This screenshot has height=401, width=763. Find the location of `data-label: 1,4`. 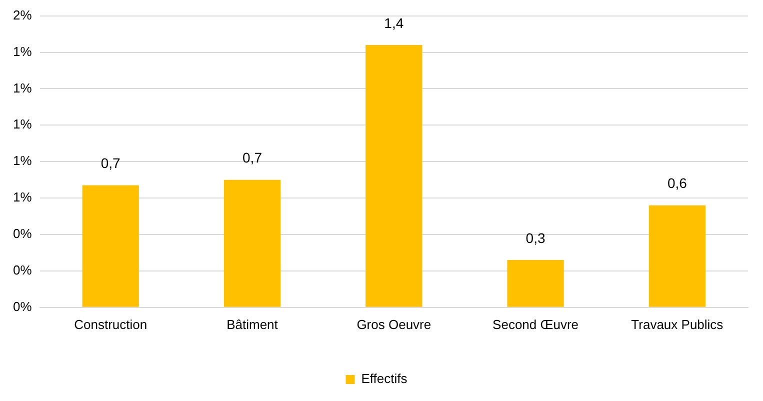

data-label: 1,4 is located at coordinates (394, 22).